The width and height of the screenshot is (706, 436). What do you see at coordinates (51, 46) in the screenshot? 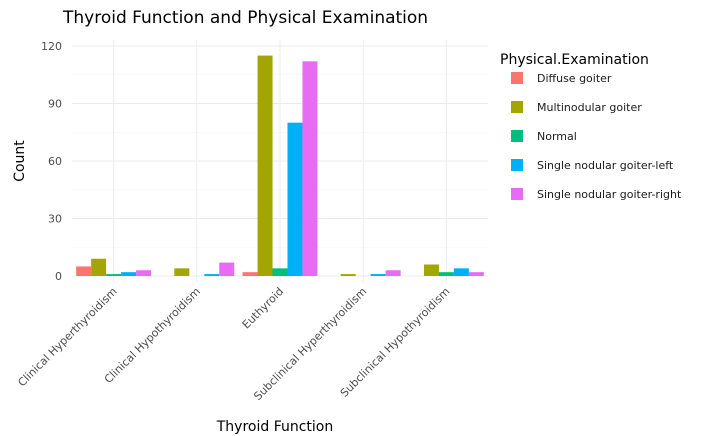
I see `y-tick-label: 120` at bounding box center [51, 46].